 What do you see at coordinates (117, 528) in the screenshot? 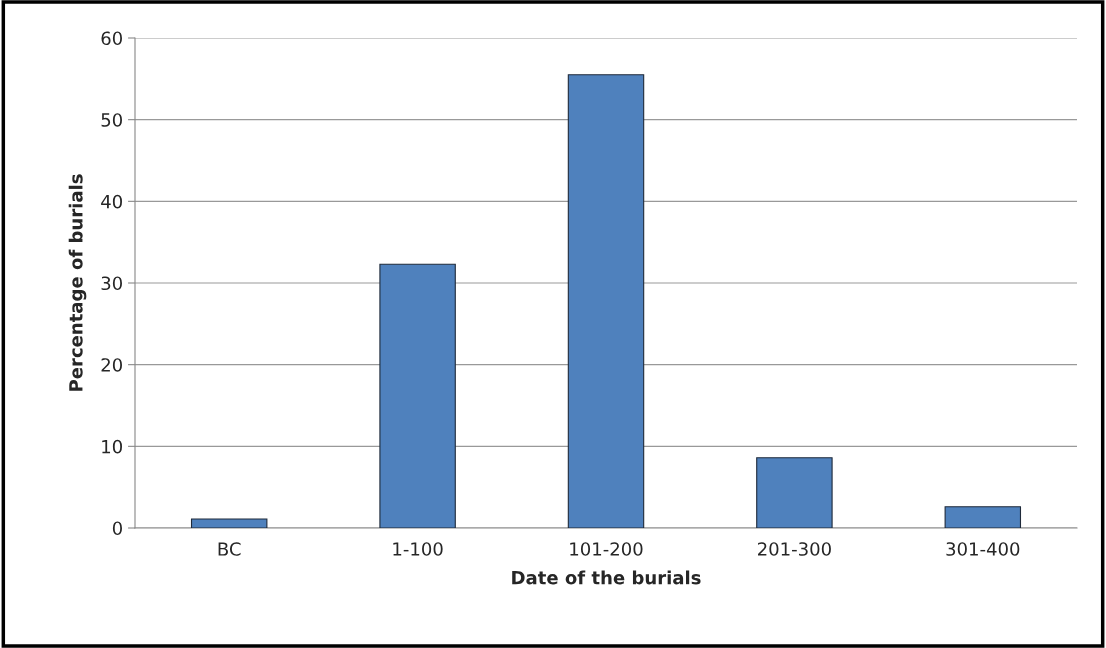
I see `y-tick-label: 0` at bounding box center [117, 528].